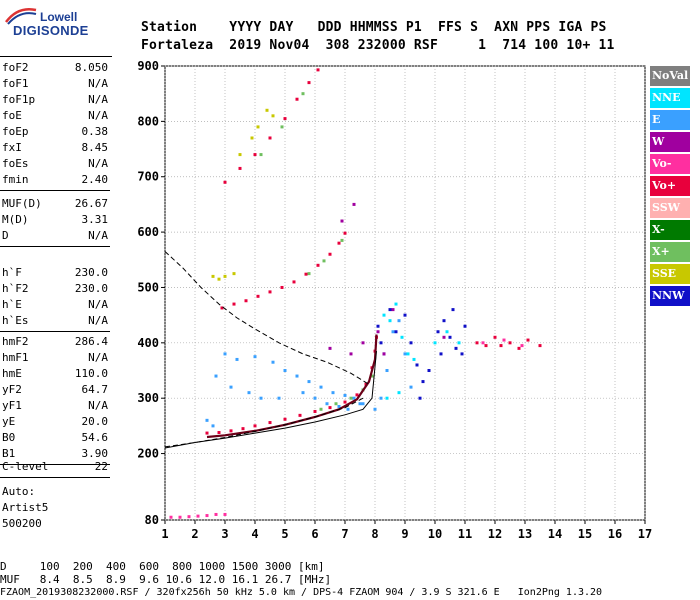 Image resolution: width=700 pixels, height=600 pixels. Describe the element at coordinates (15, 179) in the screenshot. I see `param-key: fmin` at that location.